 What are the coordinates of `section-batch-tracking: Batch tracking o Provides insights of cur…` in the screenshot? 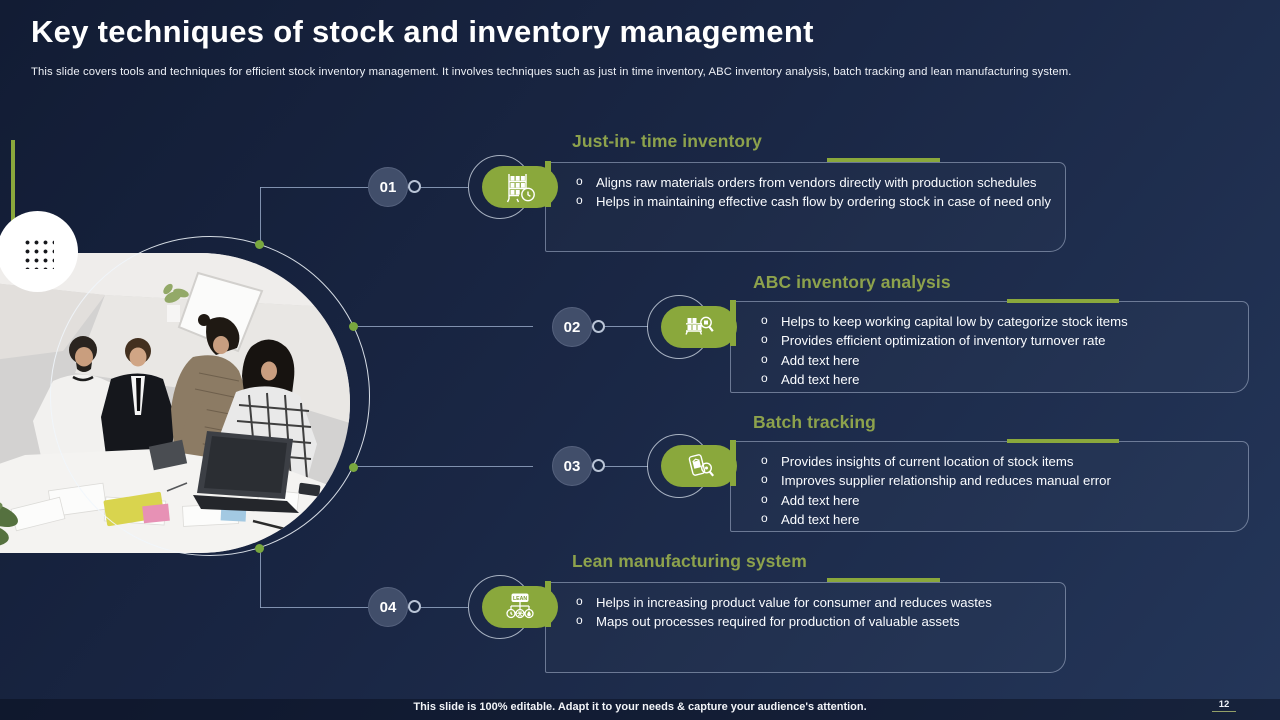 It's located at (989, 472).